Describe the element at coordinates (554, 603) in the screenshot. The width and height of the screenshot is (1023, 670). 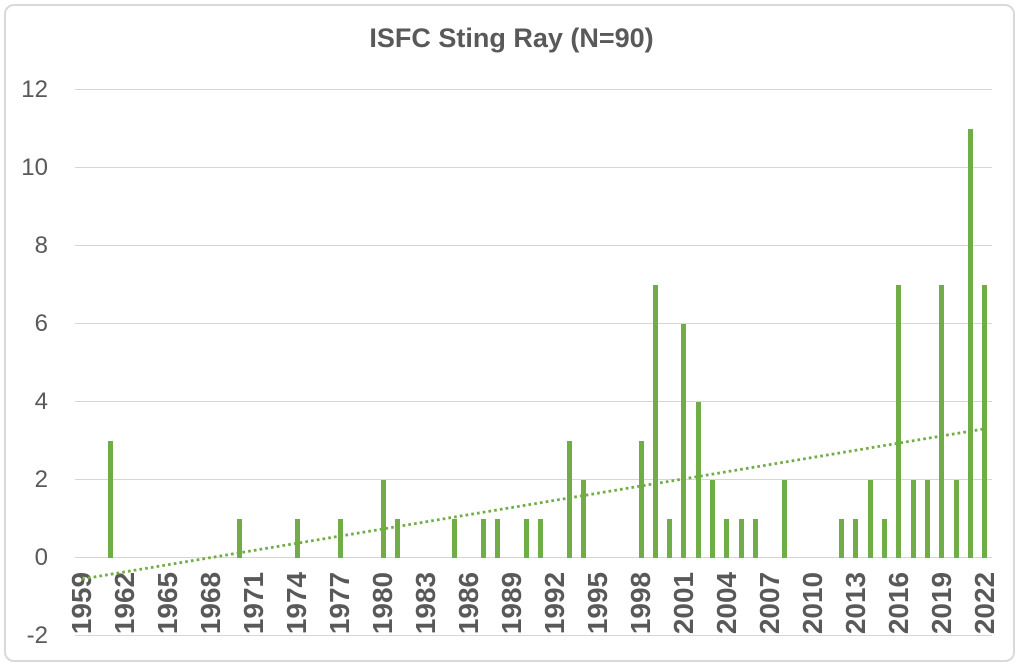
I see `x-axis-tick-label: 1992` at that location.